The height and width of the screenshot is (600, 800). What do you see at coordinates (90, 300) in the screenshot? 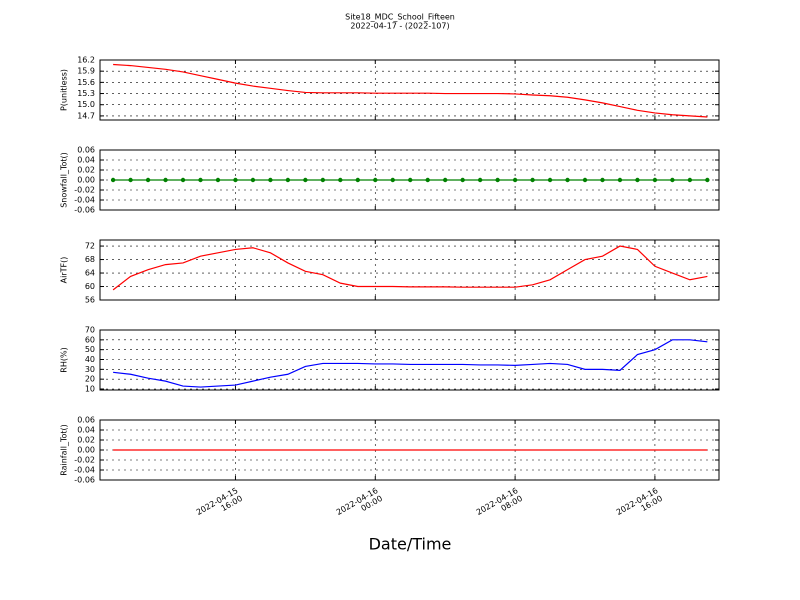
I see `y-tick-label: 56` at bounding box center [90, 300].